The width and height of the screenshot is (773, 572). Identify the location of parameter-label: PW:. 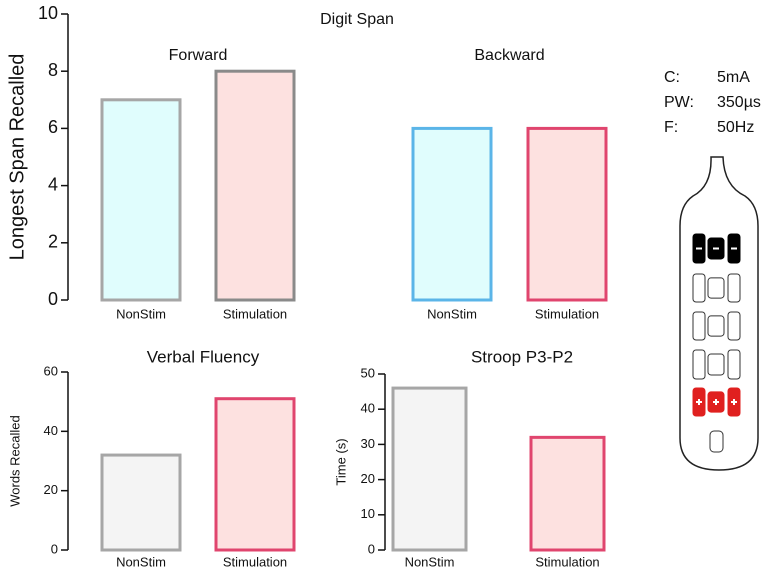
(679, 102).